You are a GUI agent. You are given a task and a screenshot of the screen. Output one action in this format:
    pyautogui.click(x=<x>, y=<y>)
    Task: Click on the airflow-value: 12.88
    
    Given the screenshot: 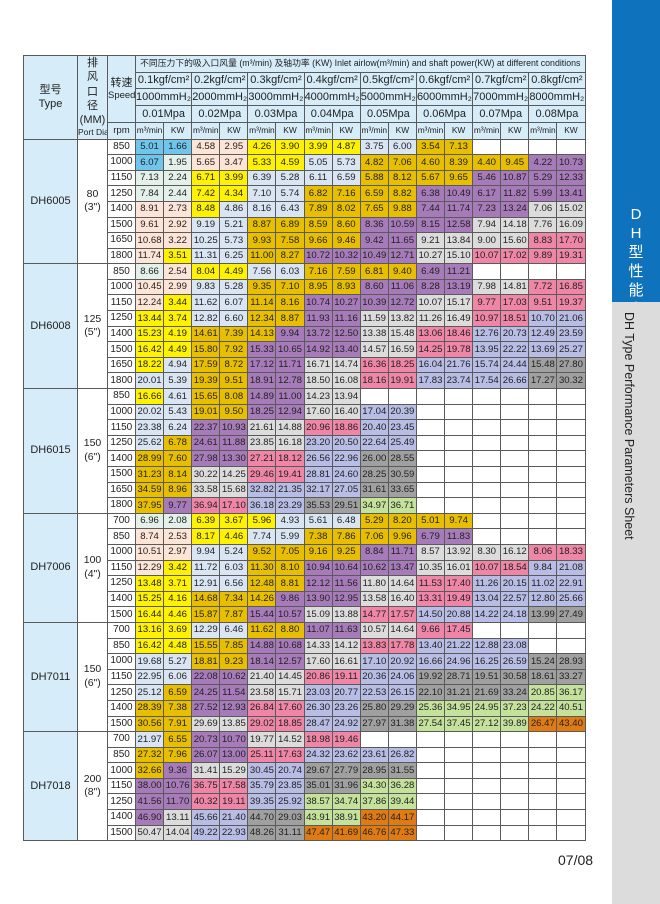 What is the action you would take?
    pyautogui.click(x=487, y=646)
    